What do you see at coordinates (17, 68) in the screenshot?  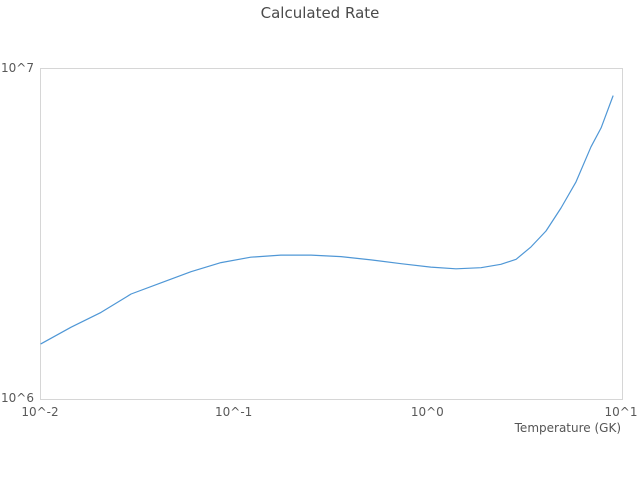 I see `y-tick-label: 10^7` at bounding box center [17, 68].